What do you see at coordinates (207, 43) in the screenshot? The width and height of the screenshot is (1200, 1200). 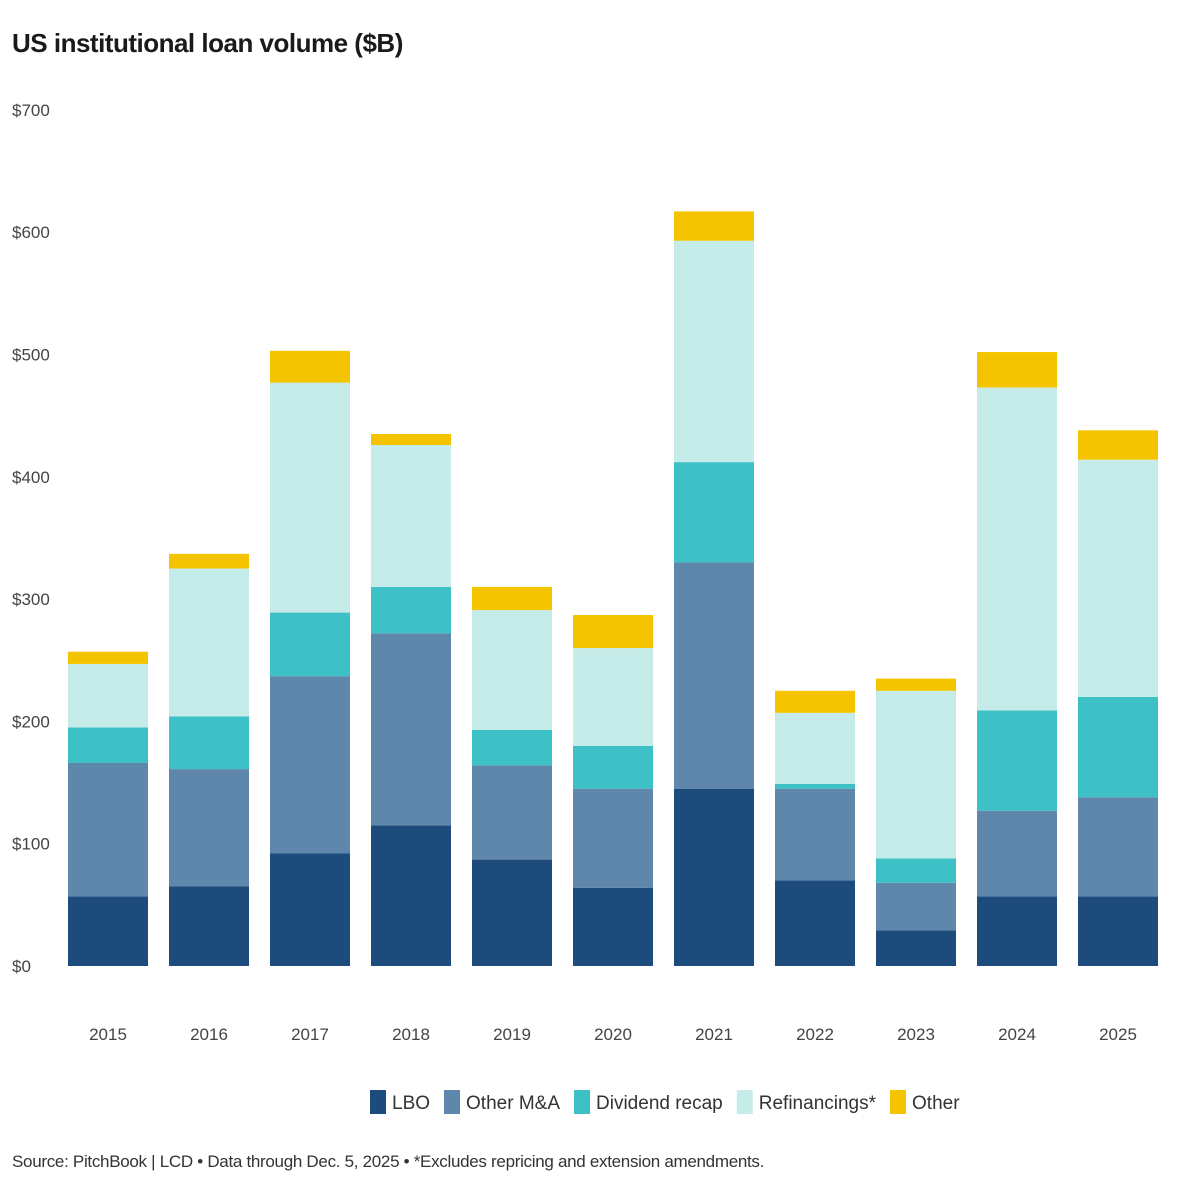 I see `chart-title: US institutional loan volume ($B)` at bounding box center [207, 43].